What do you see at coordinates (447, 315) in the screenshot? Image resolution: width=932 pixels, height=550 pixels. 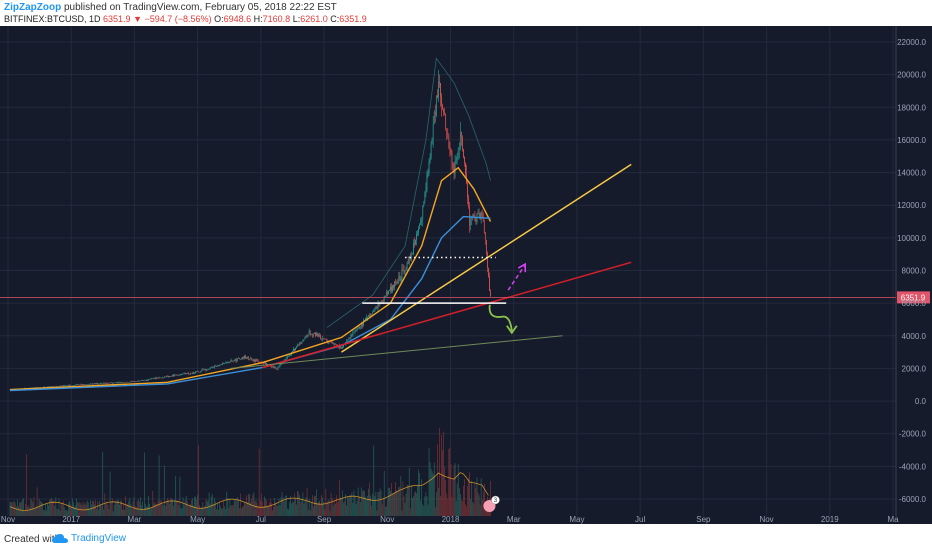 I see `trendline-trend-red` at bounding box center [447, 315].